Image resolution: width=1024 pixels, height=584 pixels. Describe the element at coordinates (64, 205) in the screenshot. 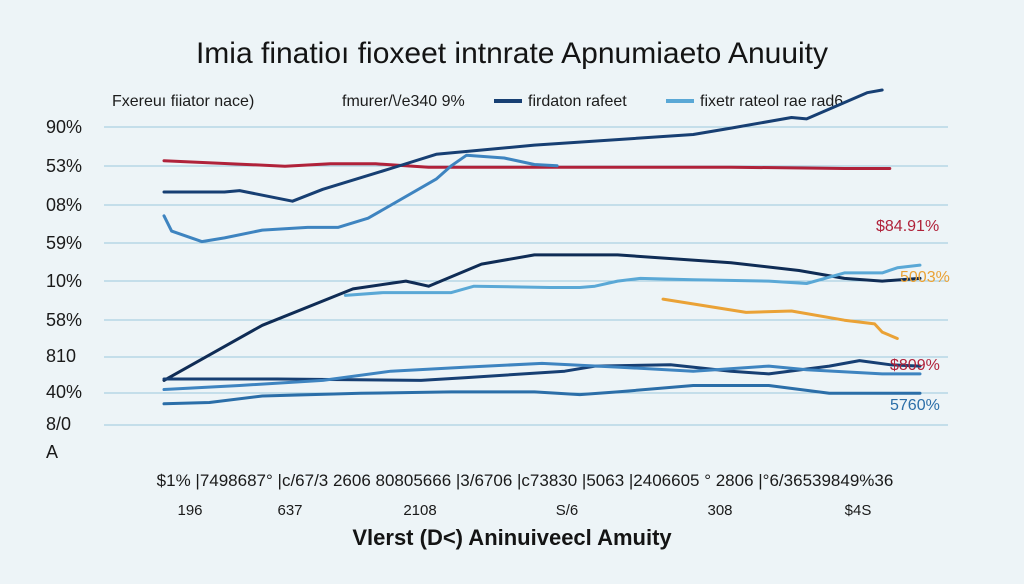

I see `y-tick-label: 08%` at that location.